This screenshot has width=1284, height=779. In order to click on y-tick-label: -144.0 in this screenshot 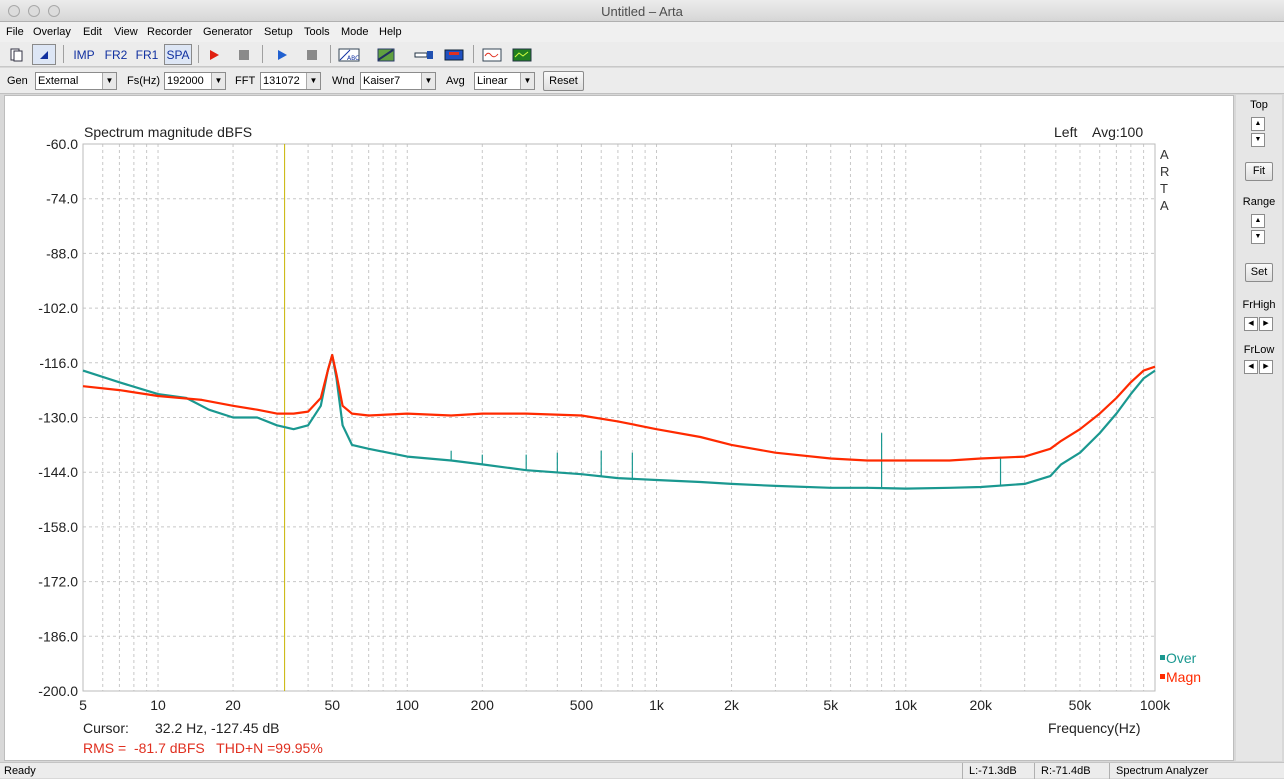, I will do `click(58, 472)`.